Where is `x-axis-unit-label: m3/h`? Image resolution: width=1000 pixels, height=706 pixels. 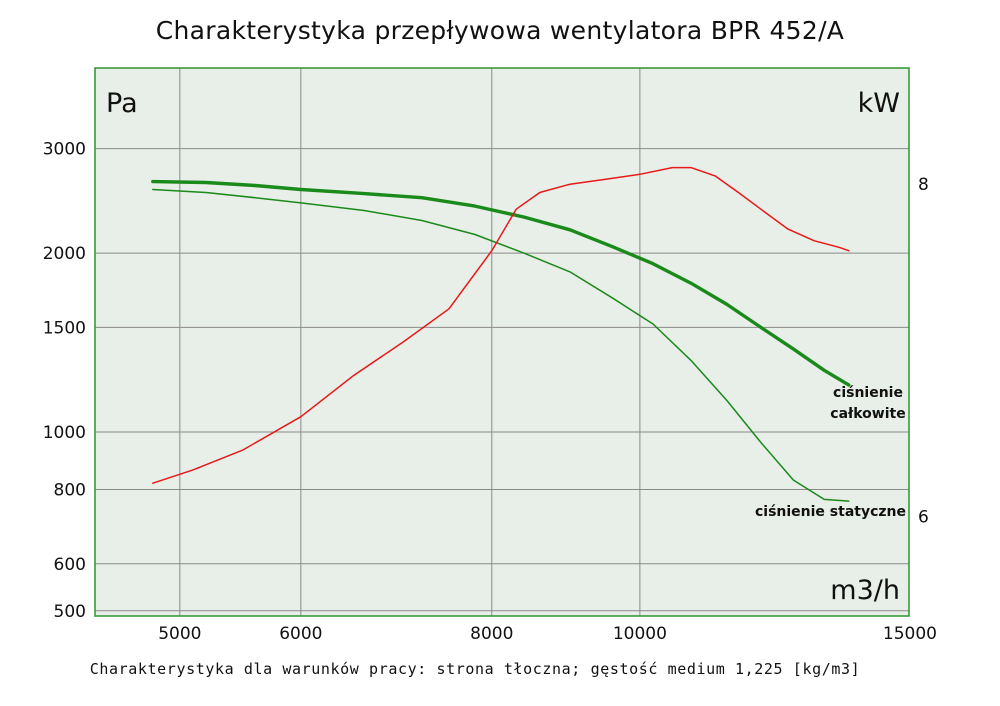 x-axis-unit-label: m3/h is located at coordinates (865, 590).